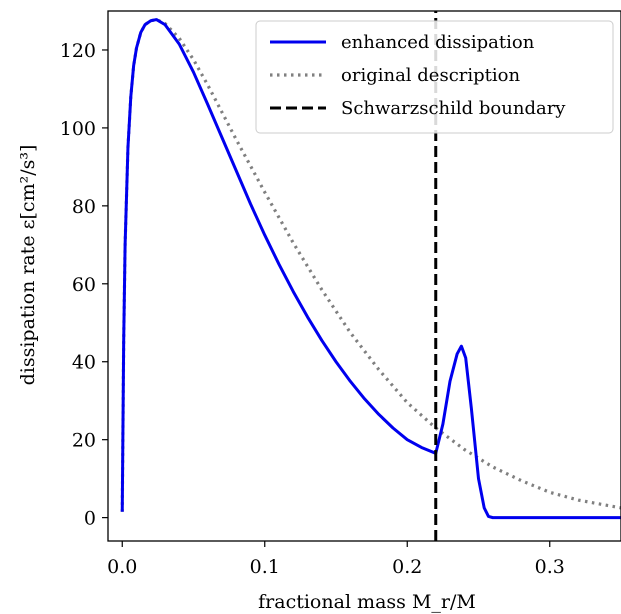  Describe the element at coordinates (336, 559) in the screenshot. I see `x-ticks: 0.0 0.1 0.2 0.3` at that location.